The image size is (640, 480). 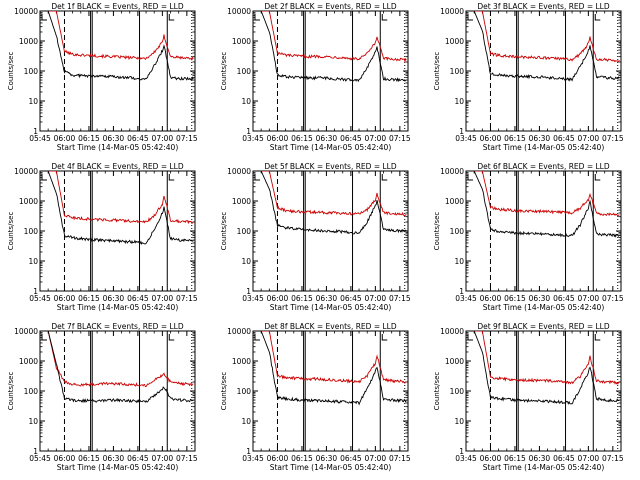 What do you see at coordinates (330, 166) in the screenshot?
I see `panel-title: Det 5f BLACK = Events, RED = LLD` at bounding box center [330, 166].